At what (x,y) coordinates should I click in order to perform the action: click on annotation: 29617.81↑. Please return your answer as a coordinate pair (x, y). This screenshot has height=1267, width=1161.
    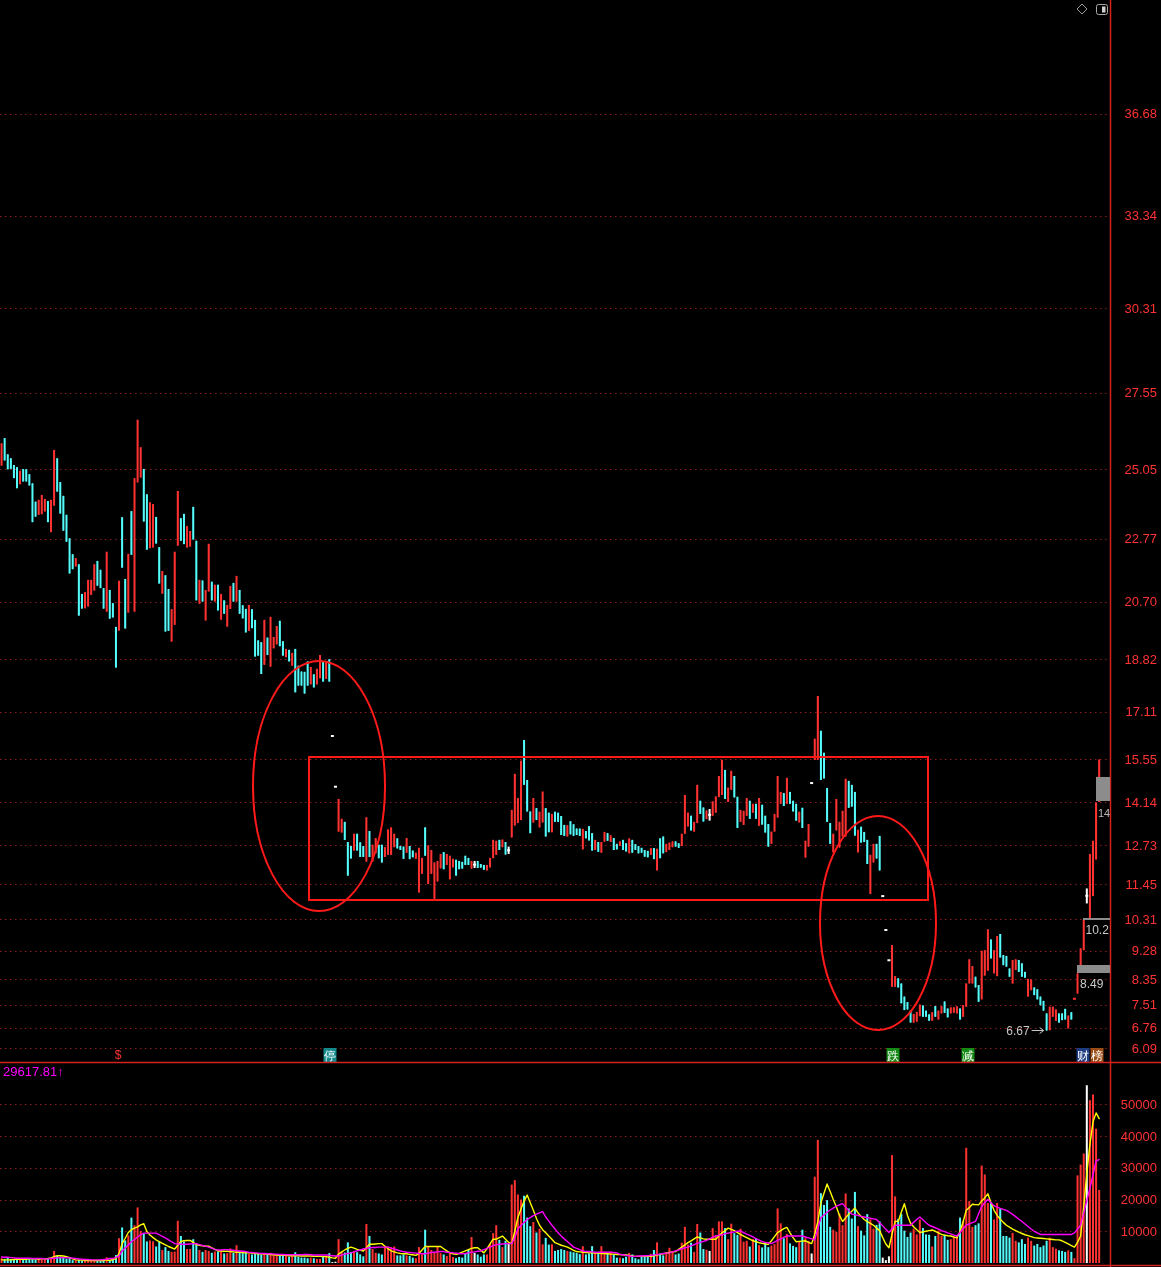
    Looking at the image, I should click on (33, 1071).